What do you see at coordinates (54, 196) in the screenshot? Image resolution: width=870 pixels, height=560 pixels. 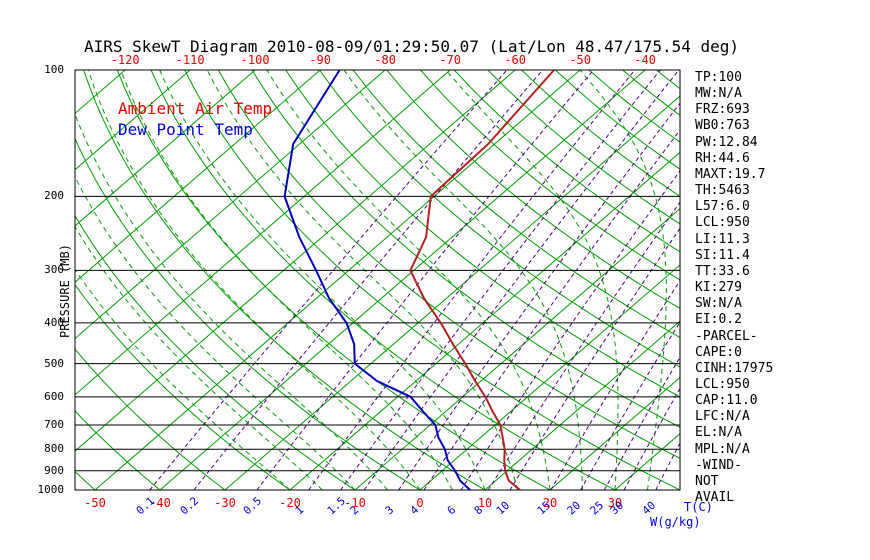 I see `pressure-tick: 200` at bounding box center [54, 196].